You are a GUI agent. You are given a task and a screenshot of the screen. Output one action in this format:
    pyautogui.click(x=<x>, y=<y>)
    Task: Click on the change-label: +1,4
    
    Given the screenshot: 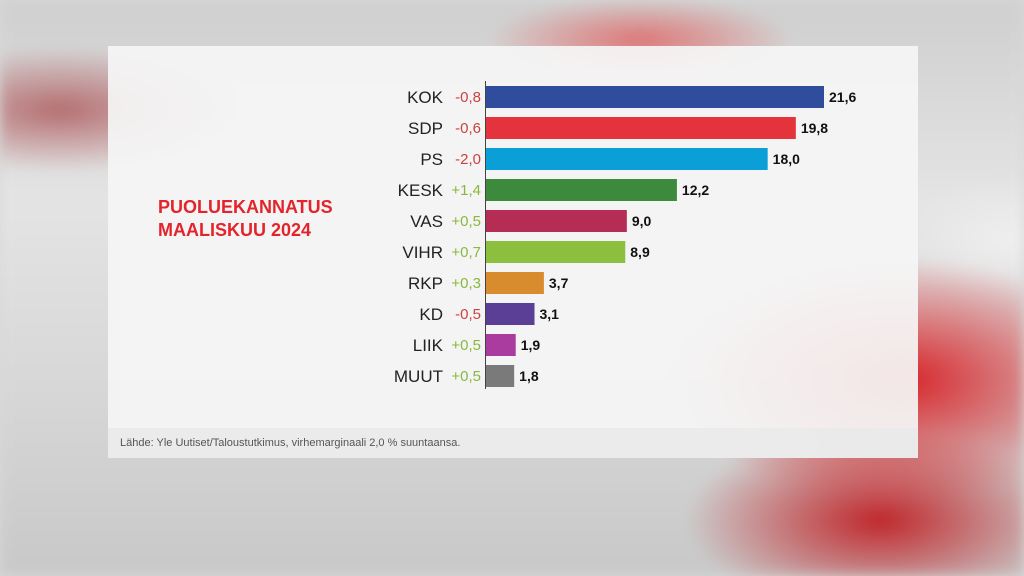 What is the action you would take?
    pyautogui.click(x=466, y=190)
    